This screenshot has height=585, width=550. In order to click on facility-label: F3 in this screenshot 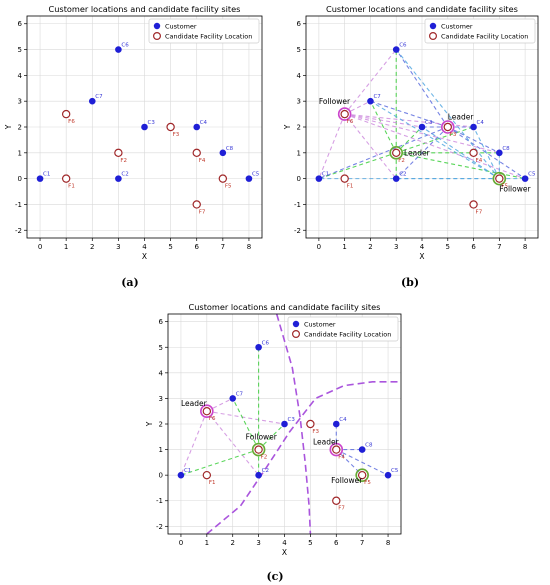, I will do `click(176, 135)`.